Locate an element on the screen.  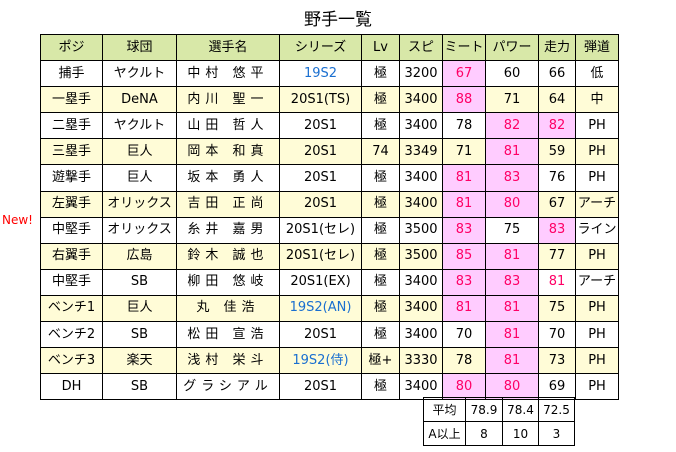
cell-power: 83 is located at coordinates (512, 178).